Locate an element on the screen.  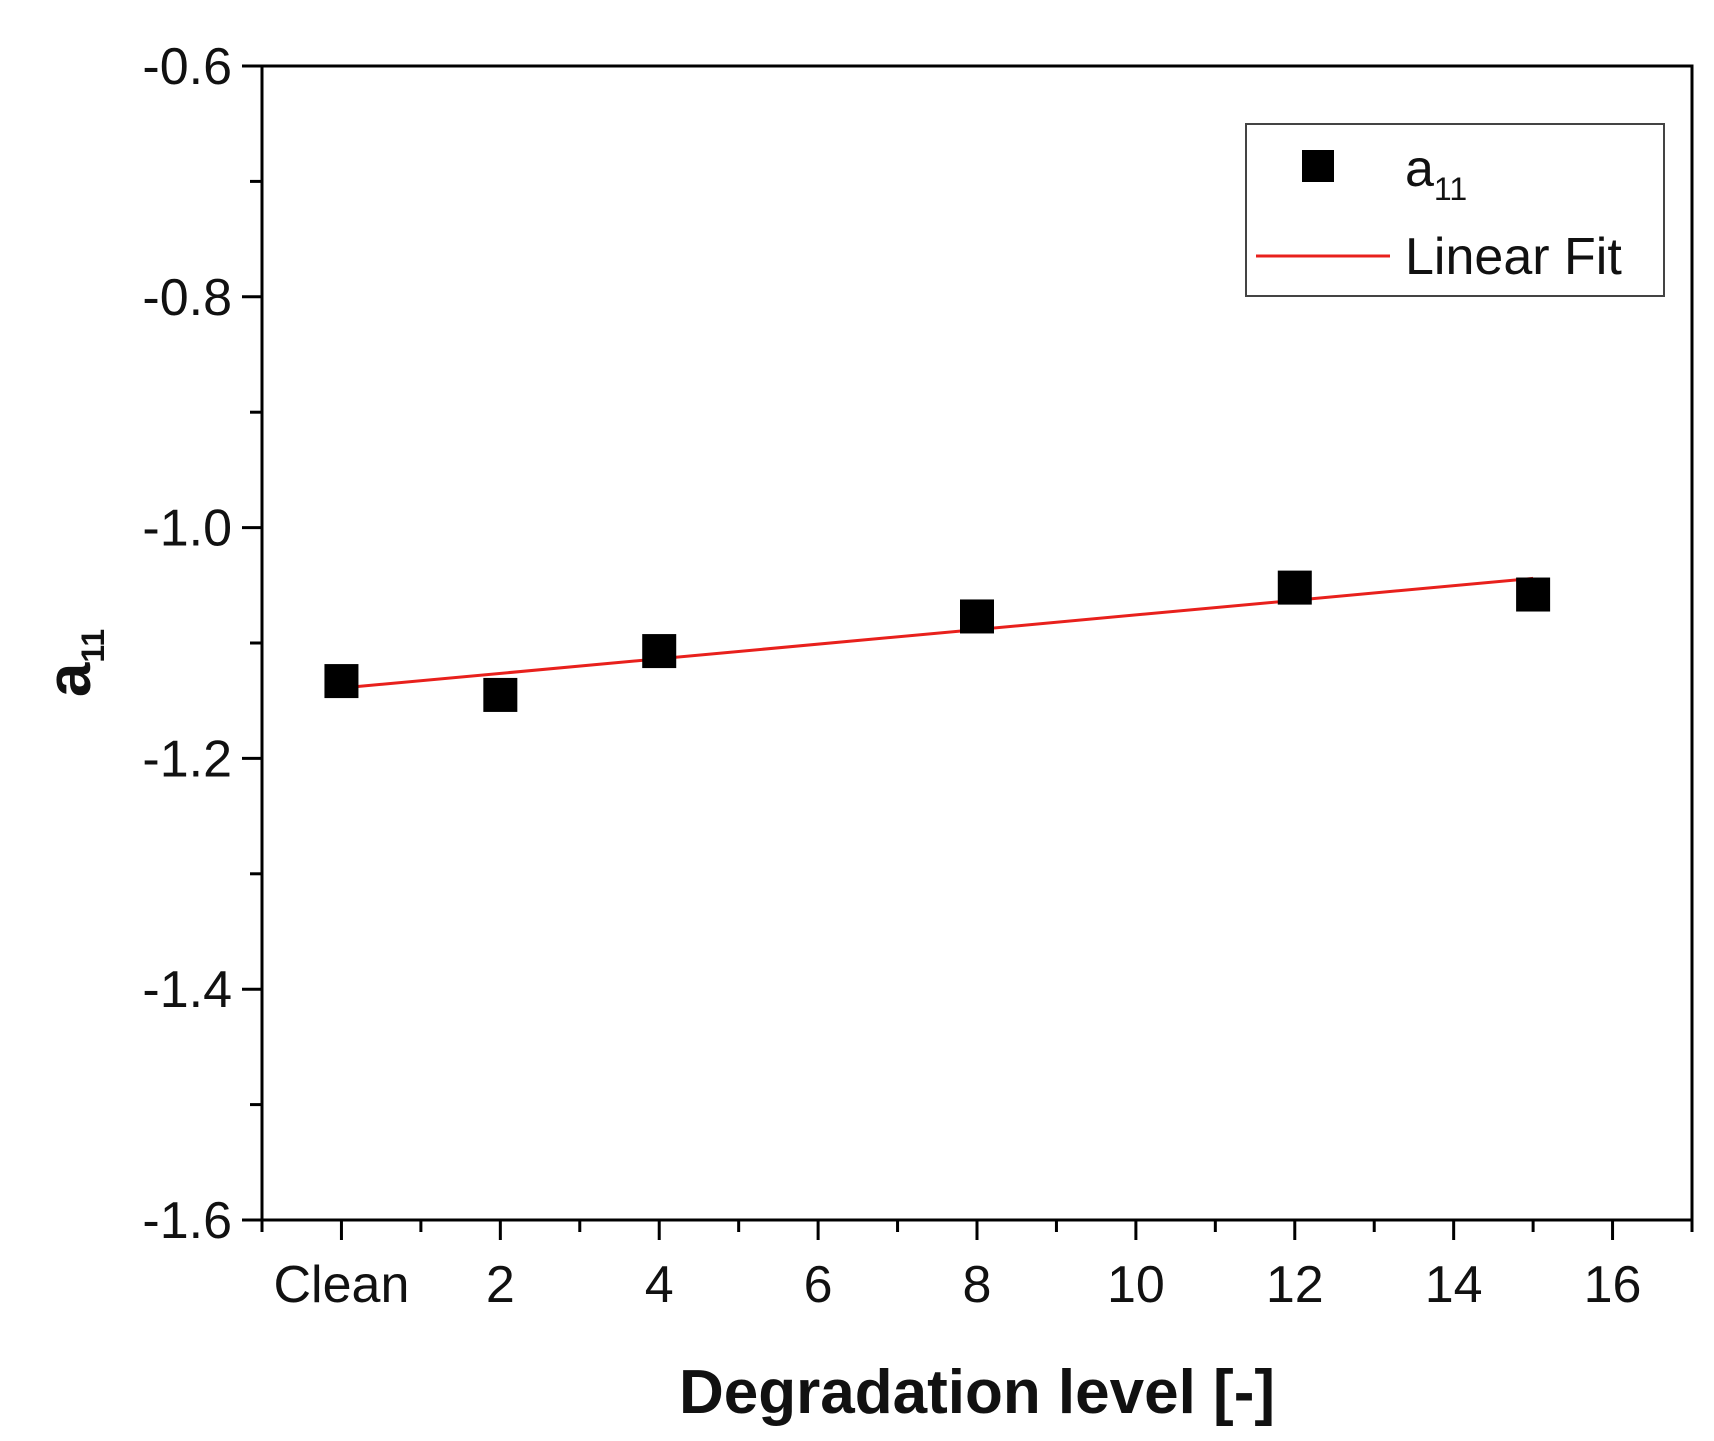
x-tick-label: 12 is located at coordinates (1295, 1285).